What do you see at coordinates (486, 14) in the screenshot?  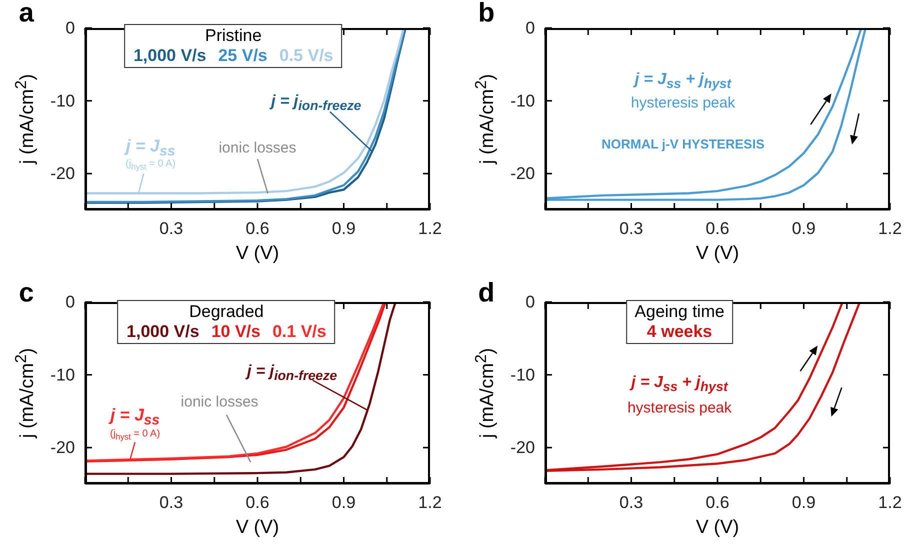 I see `text: b` at bounding box center [486, 14].